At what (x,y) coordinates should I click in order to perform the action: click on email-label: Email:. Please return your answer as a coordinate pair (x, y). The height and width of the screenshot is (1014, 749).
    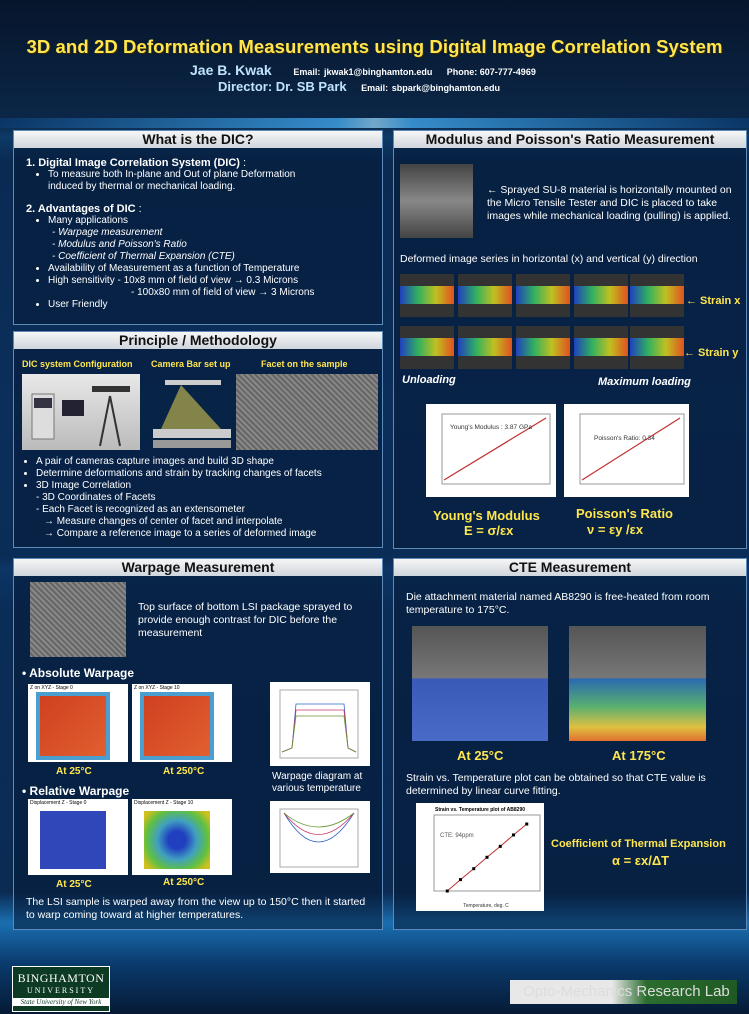
    Looking at the image, I should click on (307, 72).